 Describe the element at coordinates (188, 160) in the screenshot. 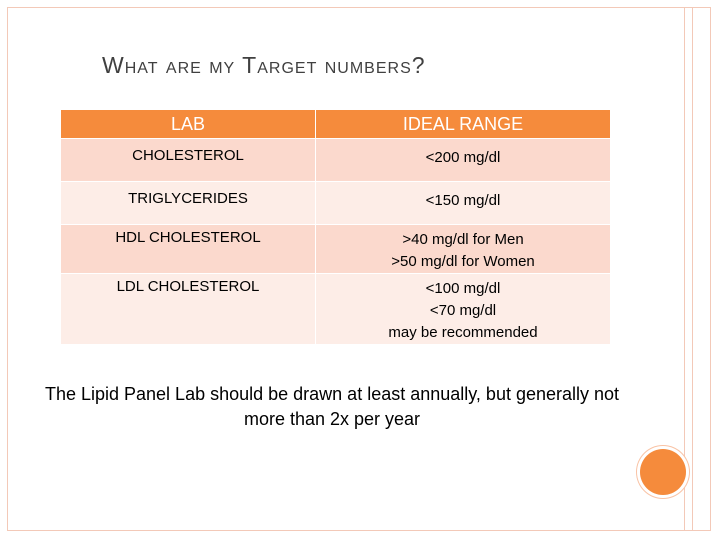

I see `lab-cell: CHOLESTEROL` at that location.